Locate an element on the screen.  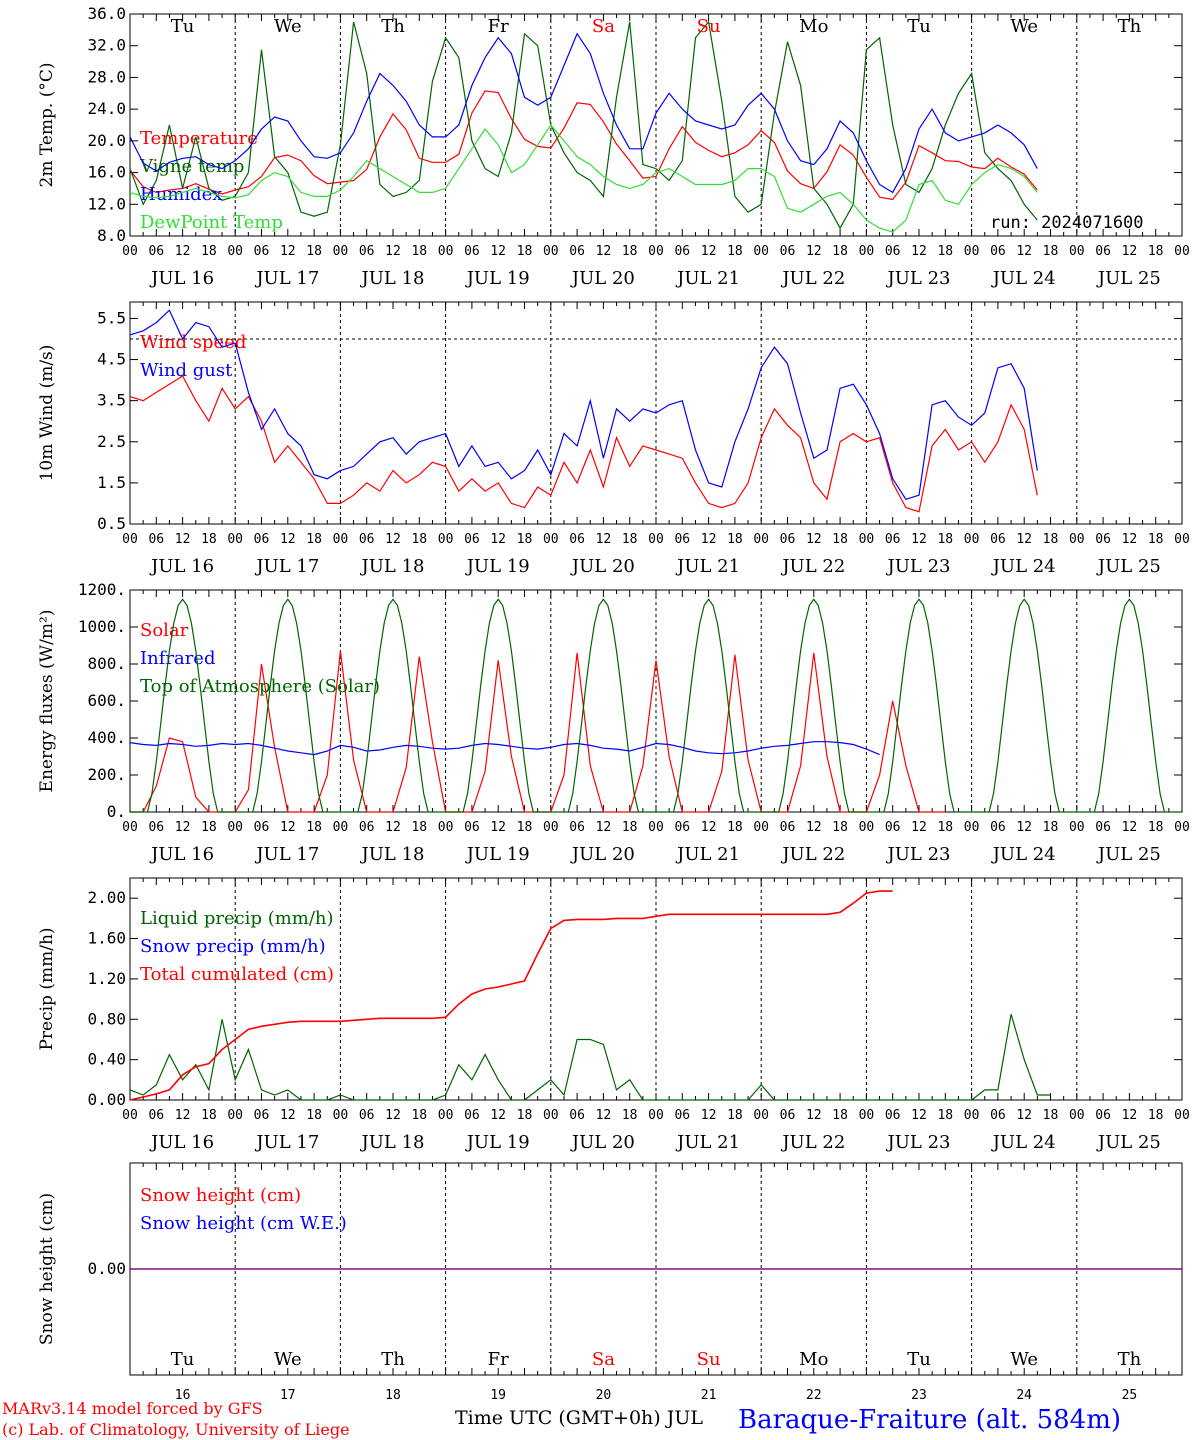
day-number-label: 23 is located at coordinates (919, 1395).